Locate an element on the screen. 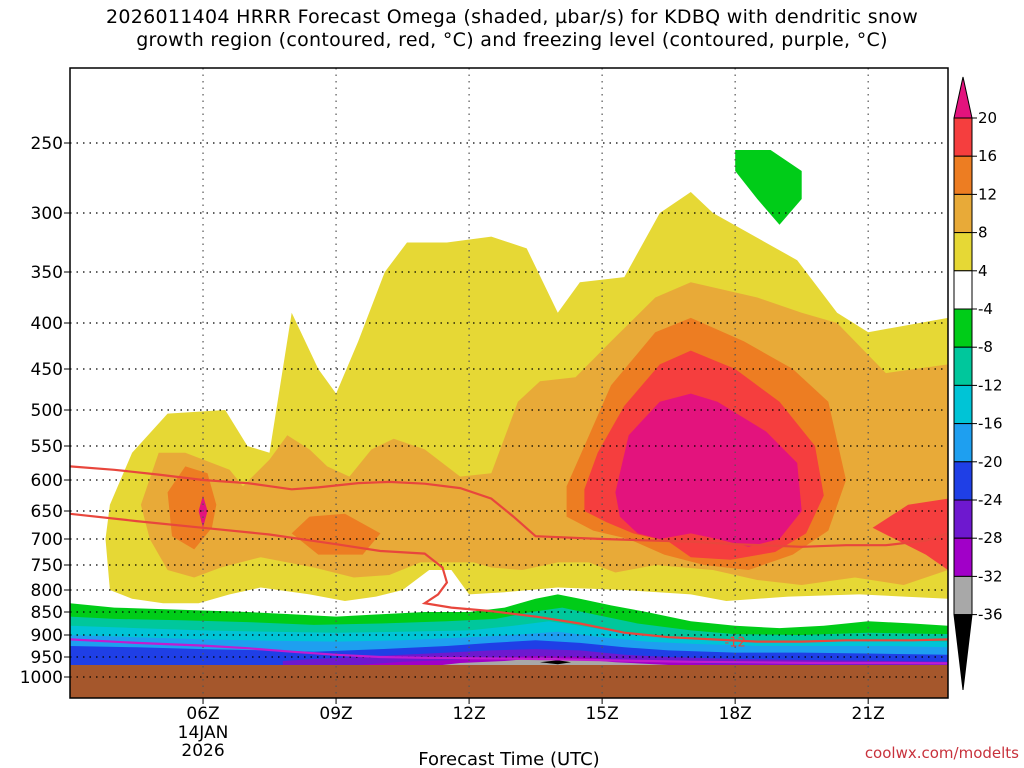 The height and width of the screenshot is (768, 1024). y-tick-label-250: 250 is located at coordinates (47, 144).